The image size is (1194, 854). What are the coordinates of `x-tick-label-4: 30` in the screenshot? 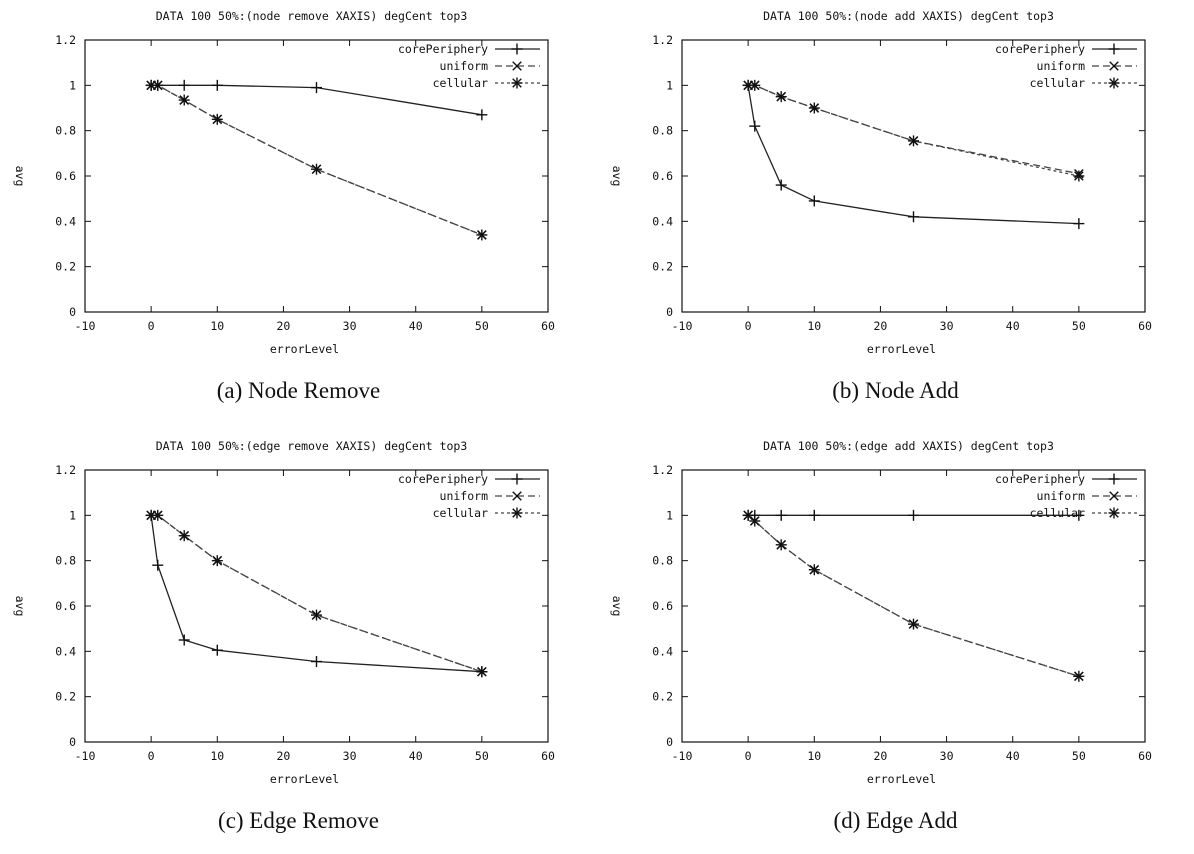 It's located at (350, 326).